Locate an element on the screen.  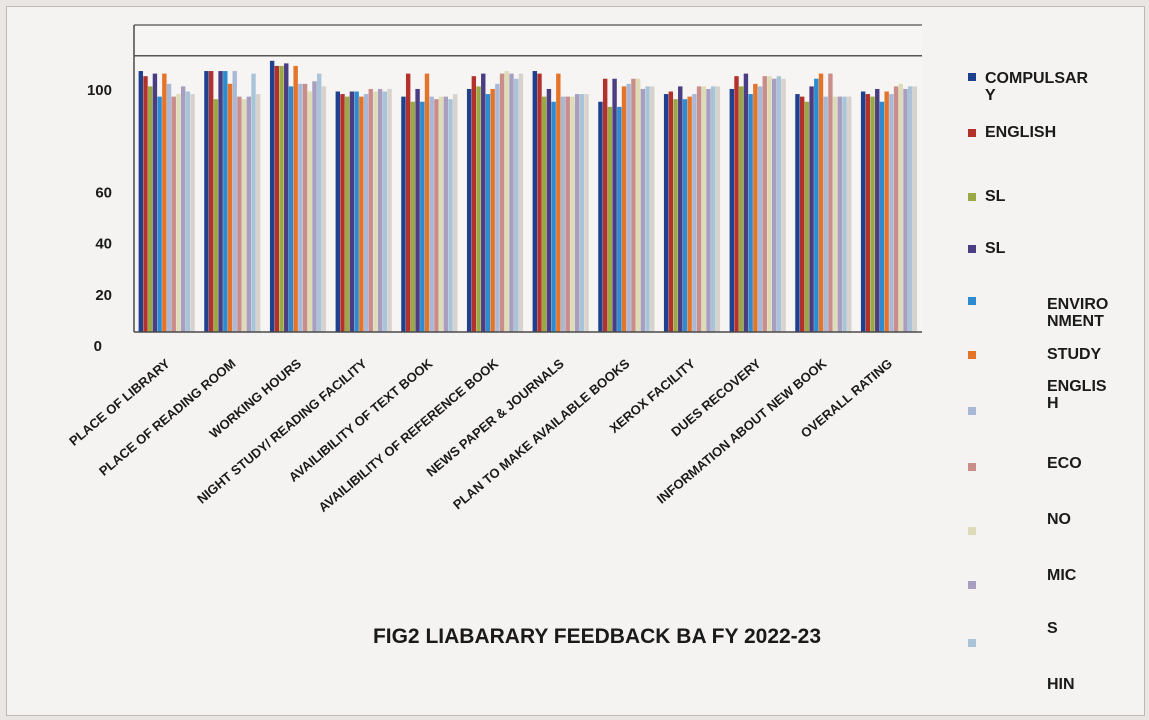
legend-label: ENGLIS is located at coordinates (1077, 386).